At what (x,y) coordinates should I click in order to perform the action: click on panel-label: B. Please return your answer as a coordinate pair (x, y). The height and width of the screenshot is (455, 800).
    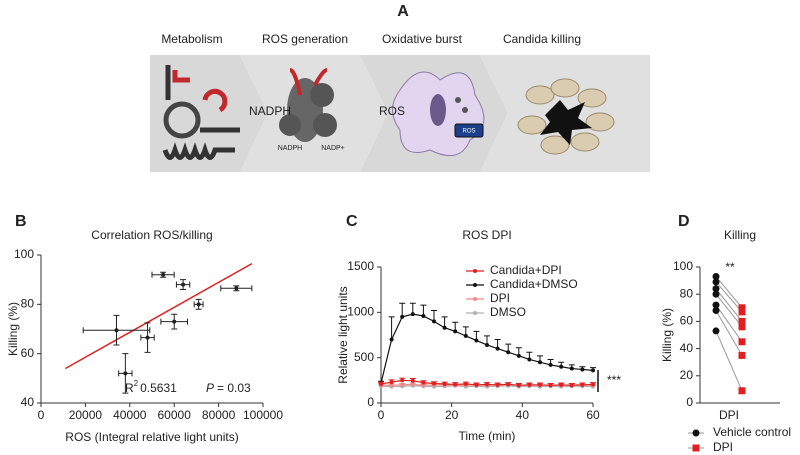
    Looking at the image, I should click on (21, 221).